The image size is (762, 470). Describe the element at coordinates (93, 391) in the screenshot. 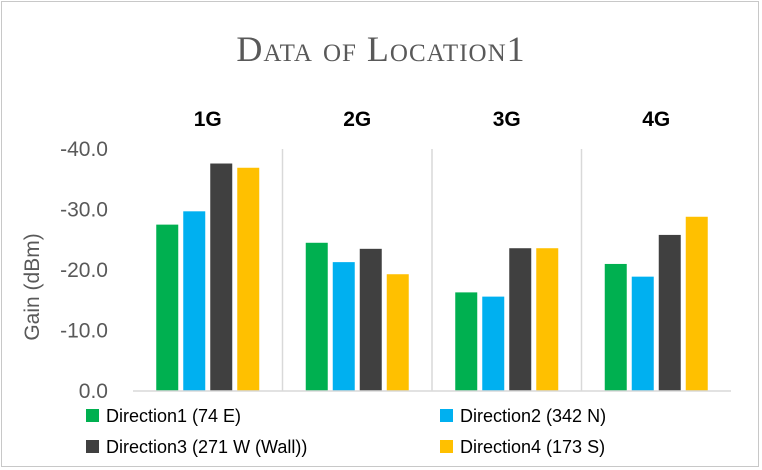

I see `y-tick-label: 0.0` at that location.